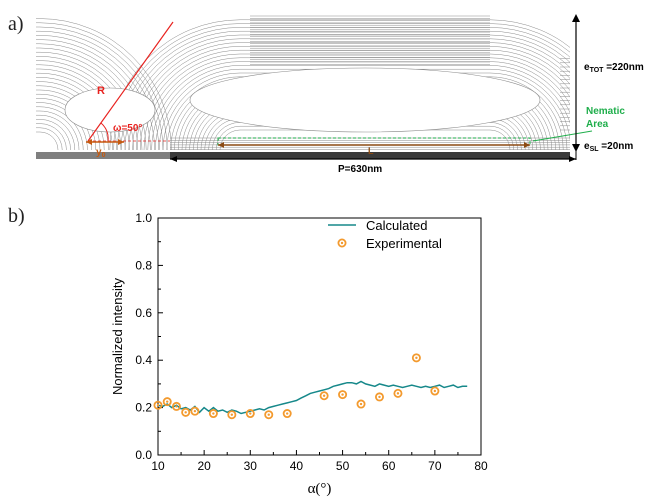 Image resolution: width=646 pixels, height=499 pixels. Describe the element at coordinates (101, 153) in the screenshot. I see `y0-label: y0` at that location.